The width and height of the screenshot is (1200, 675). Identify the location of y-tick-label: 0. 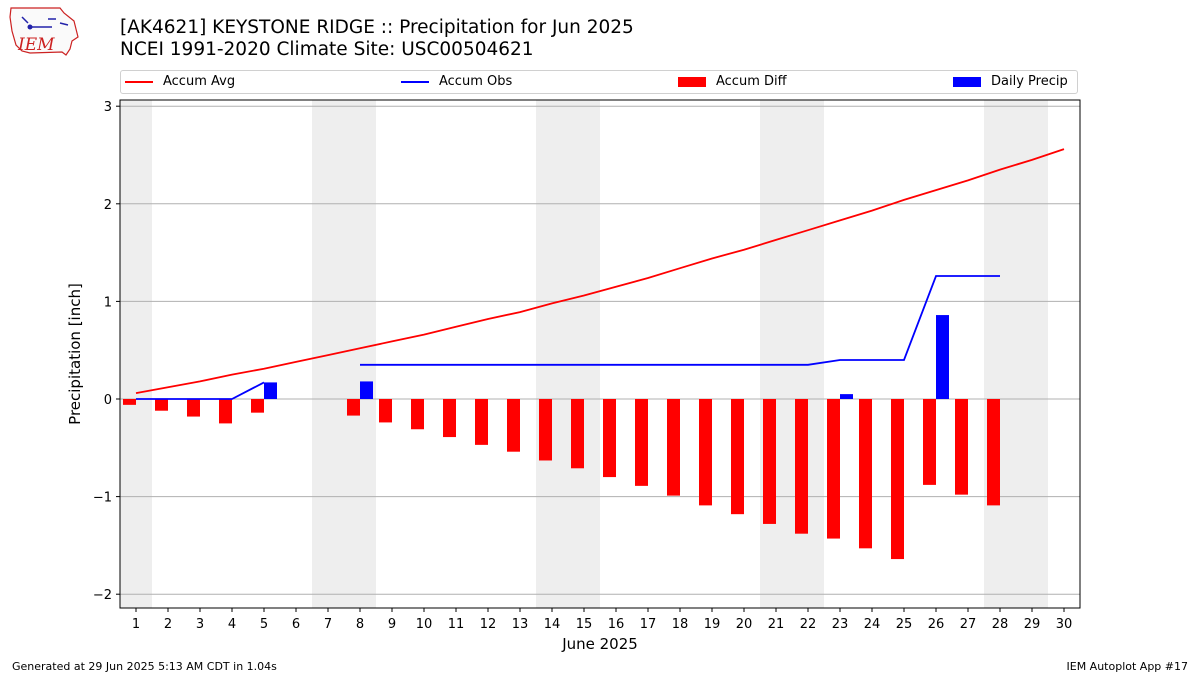
(108, 400).